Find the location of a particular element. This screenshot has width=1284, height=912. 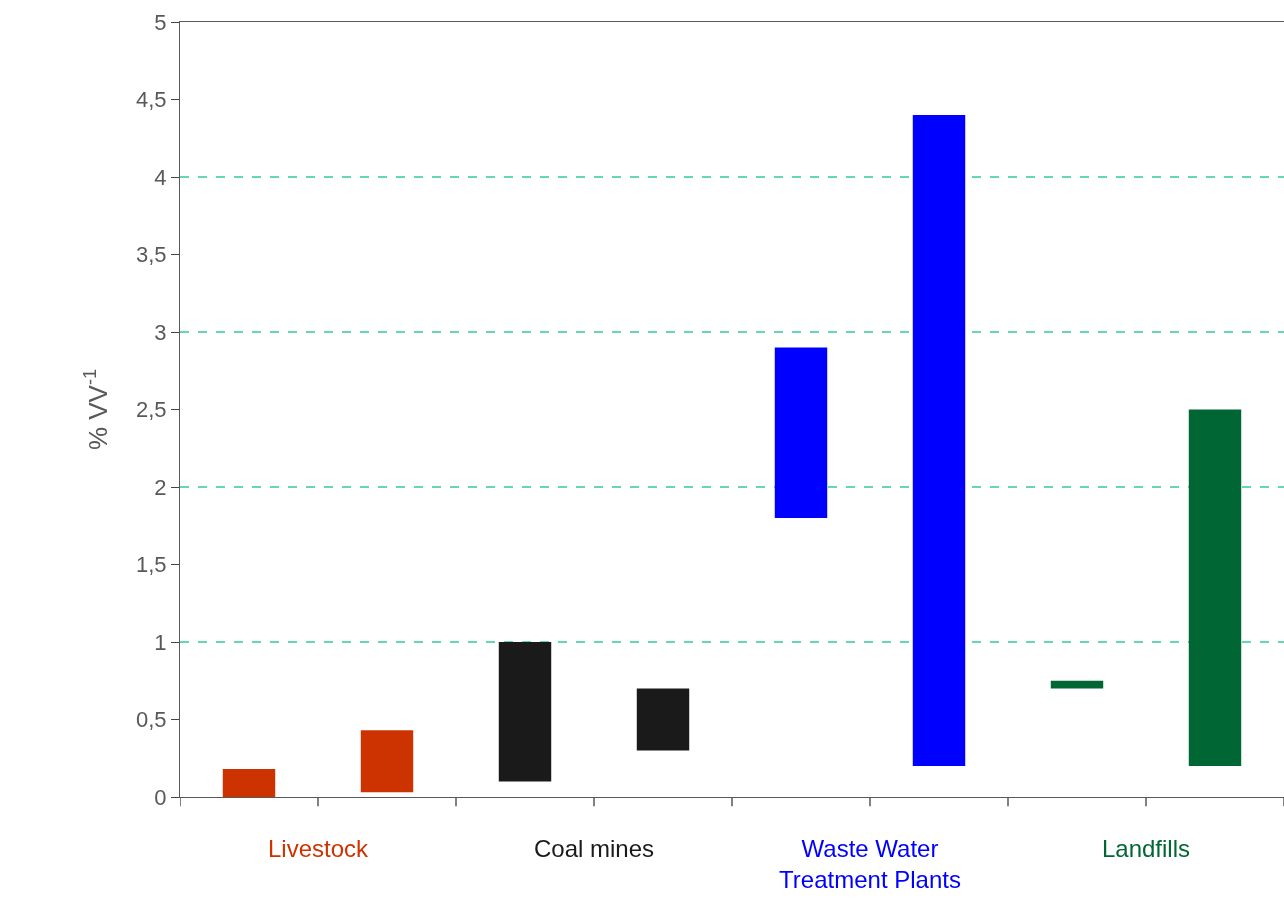

y-tick-label: 2,5 is located at coordinates (151, 410).